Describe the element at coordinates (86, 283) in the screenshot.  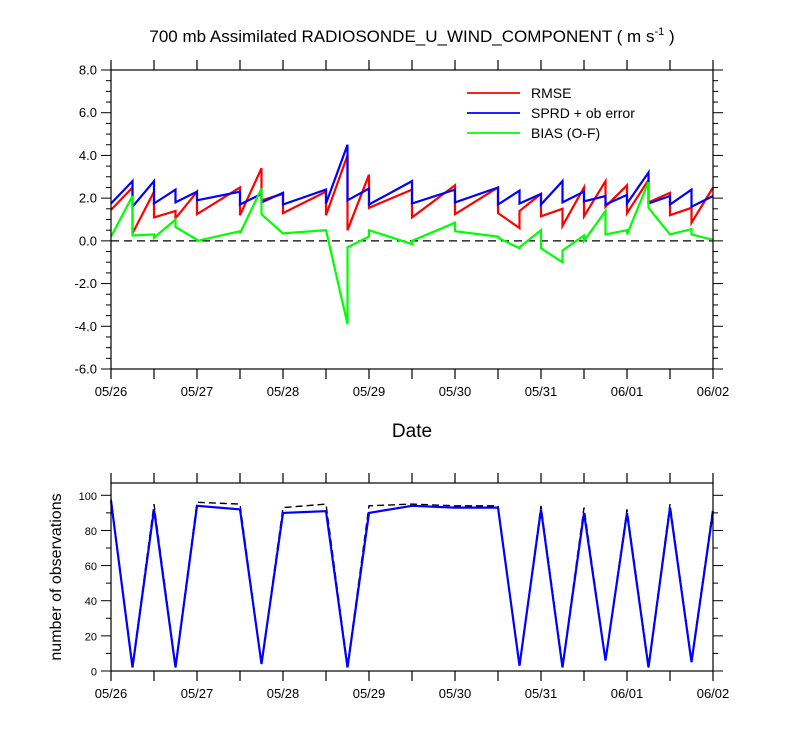
I see `y-tick-label: -2.0` at that location.